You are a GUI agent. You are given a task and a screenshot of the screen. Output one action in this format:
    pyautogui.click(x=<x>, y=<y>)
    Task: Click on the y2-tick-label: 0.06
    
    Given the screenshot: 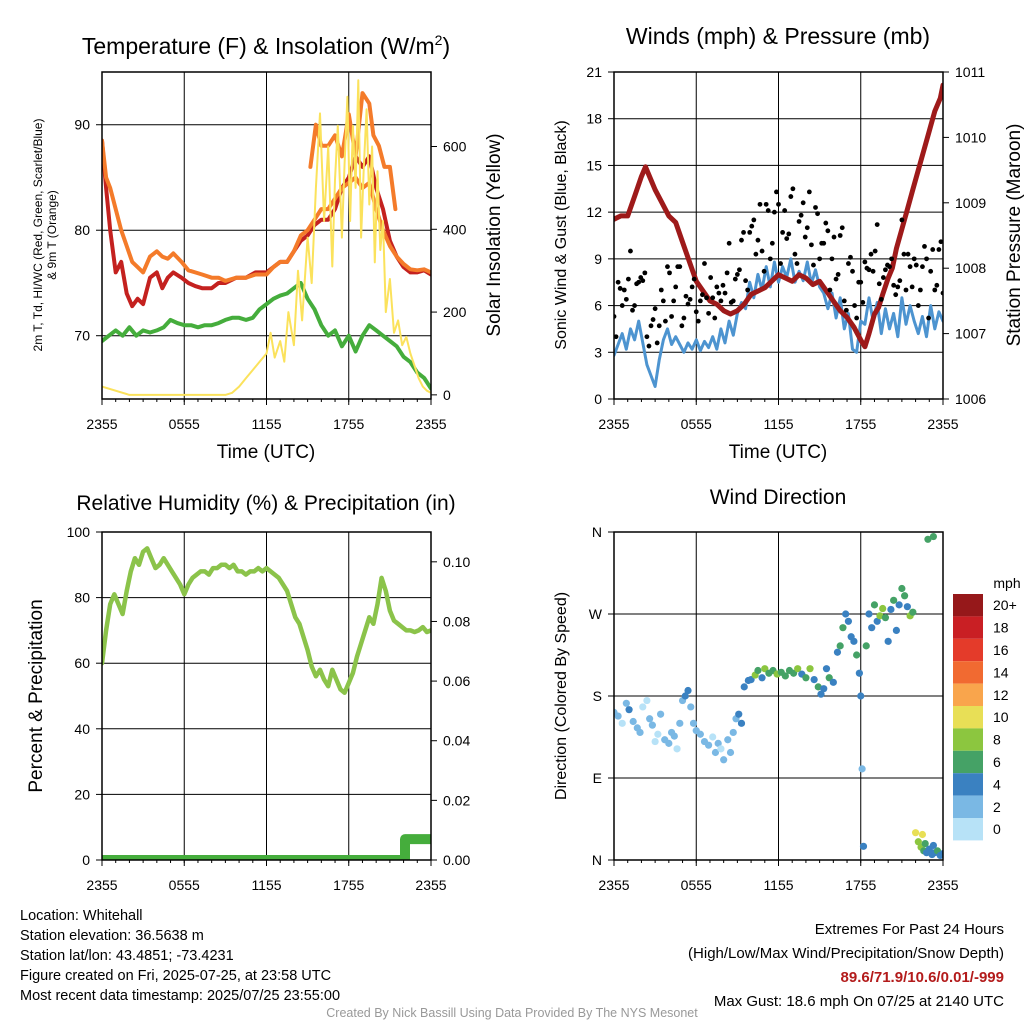 What is the action you would take?
    pyautogui.click(x=456, y=681)
    